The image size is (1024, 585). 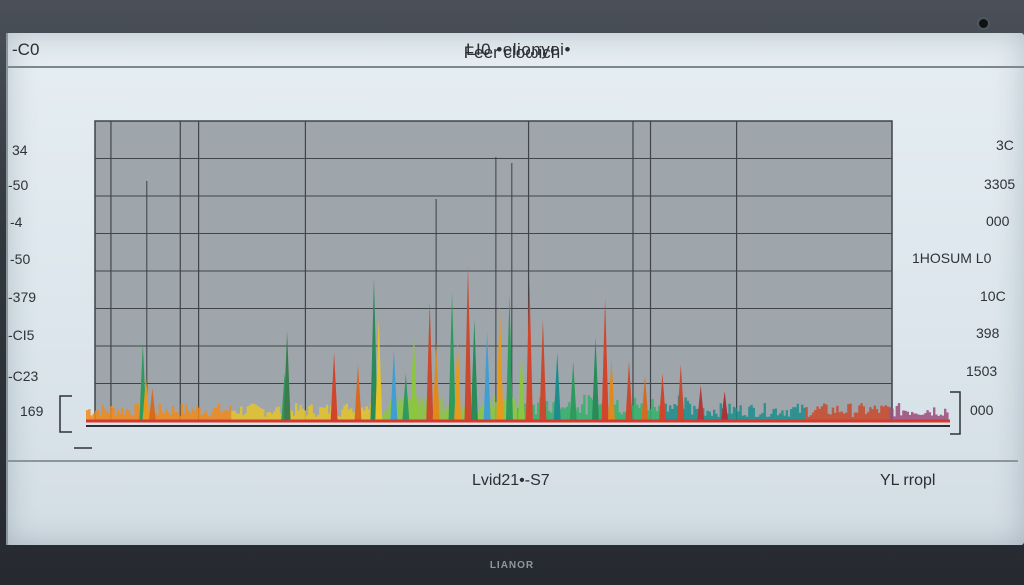 What do you see at coordinates (20, 259) in the screenshot?
I see `left-tick-label: -50` at bounding box center [20, 259].